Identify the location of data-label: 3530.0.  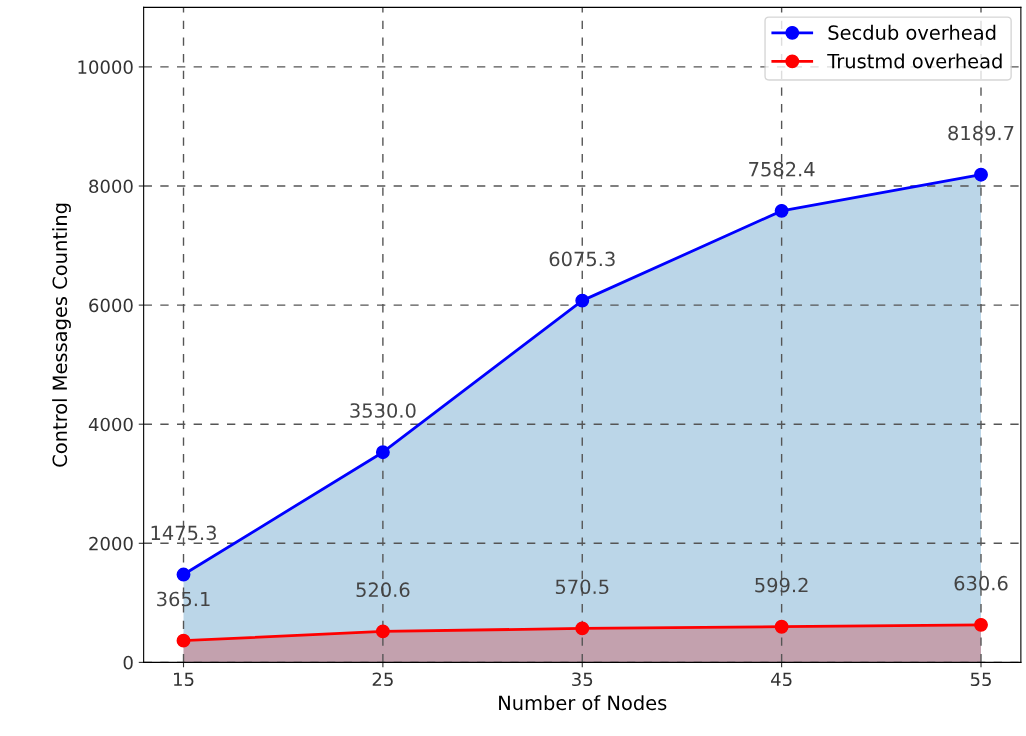
(383, 410).